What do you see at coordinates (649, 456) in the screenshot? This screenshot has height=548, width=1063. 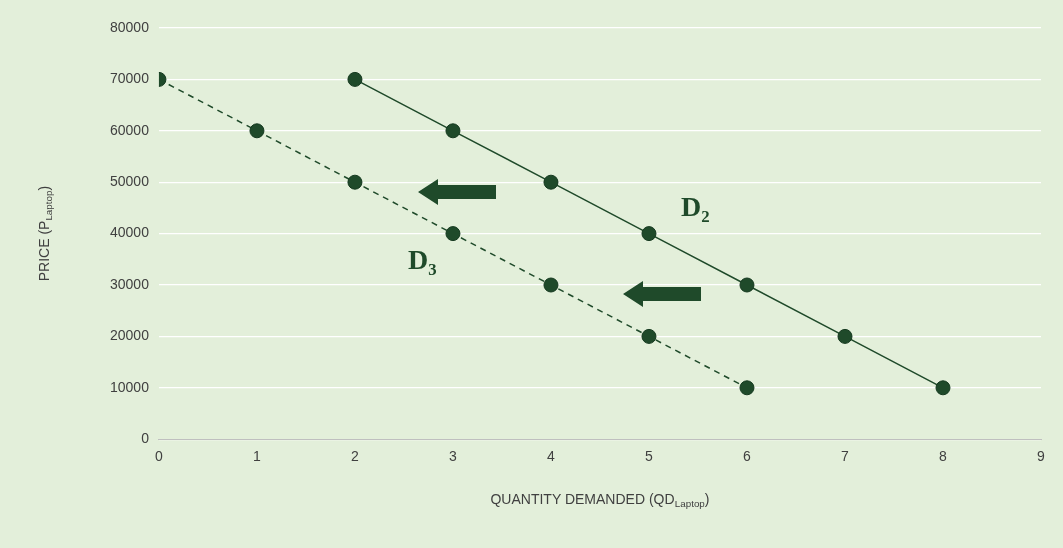 I see `x-tick-label: 5` at bounding box center [649, 456].